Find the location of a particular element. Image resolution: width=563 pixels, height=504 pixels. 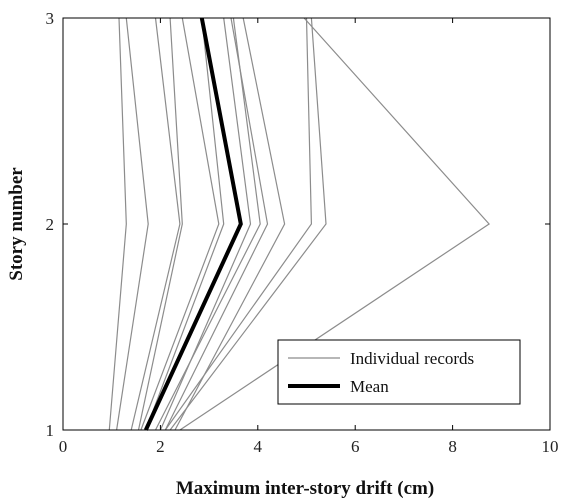

legend-box is located at coordinates (399, 372).